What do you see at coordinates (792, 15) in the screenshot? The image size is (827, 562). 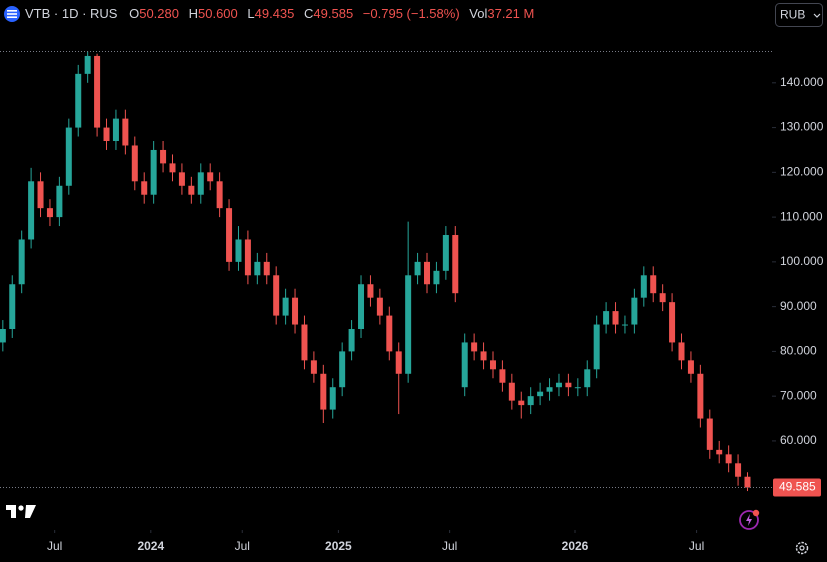 I see `currency: RUB` at bounding box center [792, 15].